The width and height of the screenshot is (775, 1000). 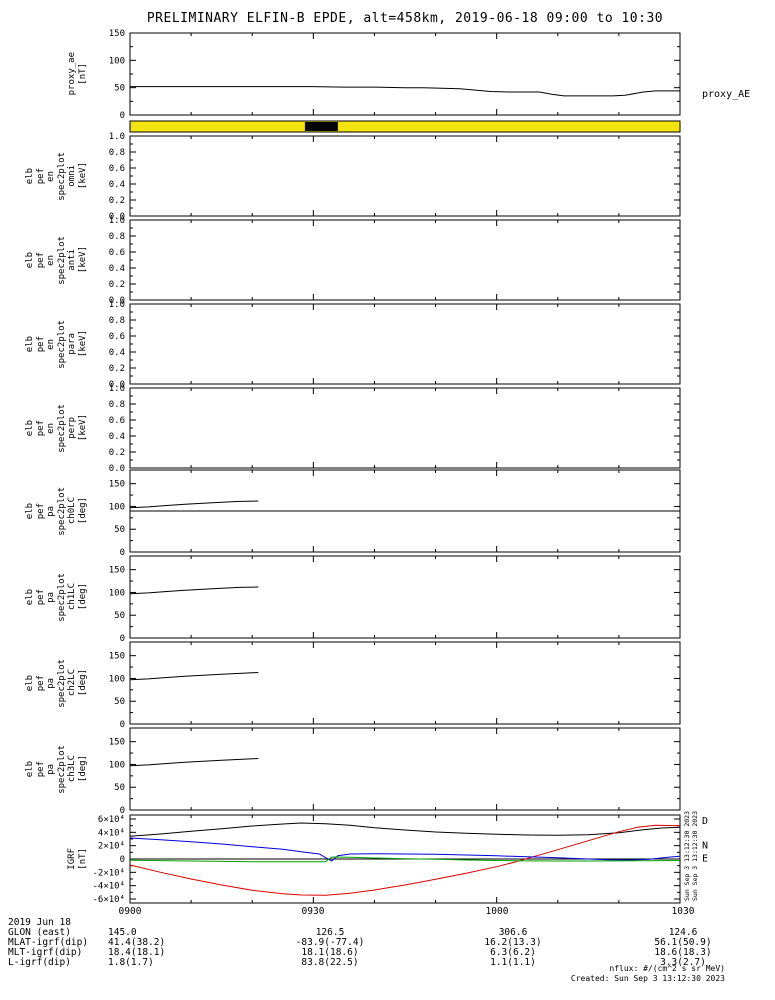 I want to click on panel-ylabel-en_anti: elb pef en spec2plot anti [keV], so click(x=56, y=260).